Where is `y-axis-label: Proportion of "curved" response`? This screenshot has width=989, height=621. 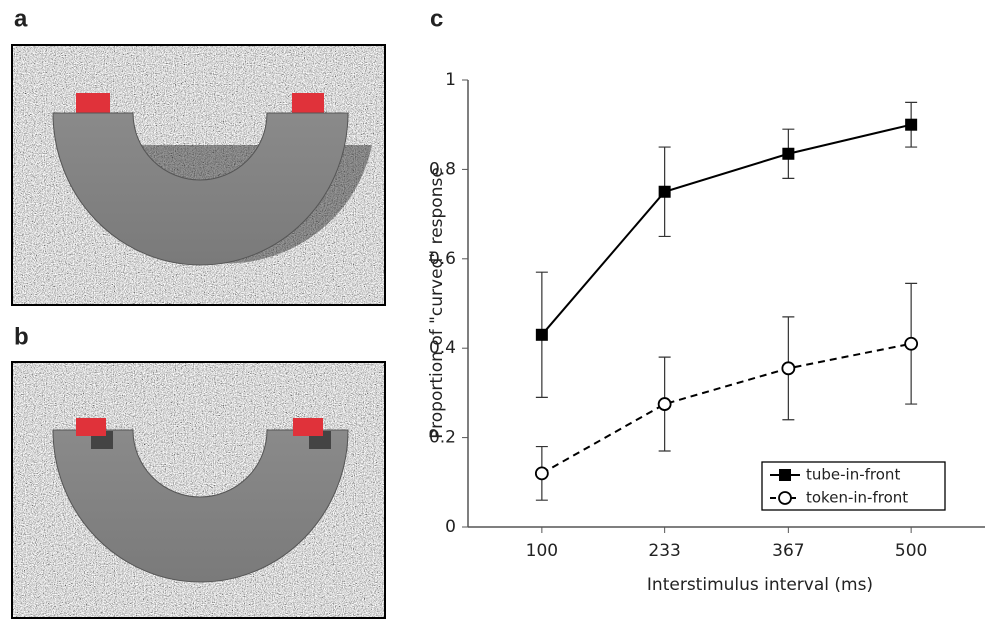 y-axis-label: Proportion of "curved" response is located at coordinates (437, 303).